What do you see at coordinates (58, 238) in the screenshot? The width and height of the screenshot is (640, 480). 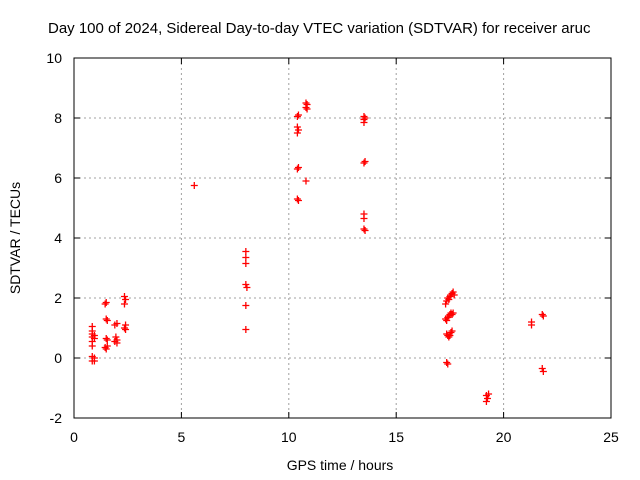 I see `y-tick-label: 4` at bounding box center [58, 238].